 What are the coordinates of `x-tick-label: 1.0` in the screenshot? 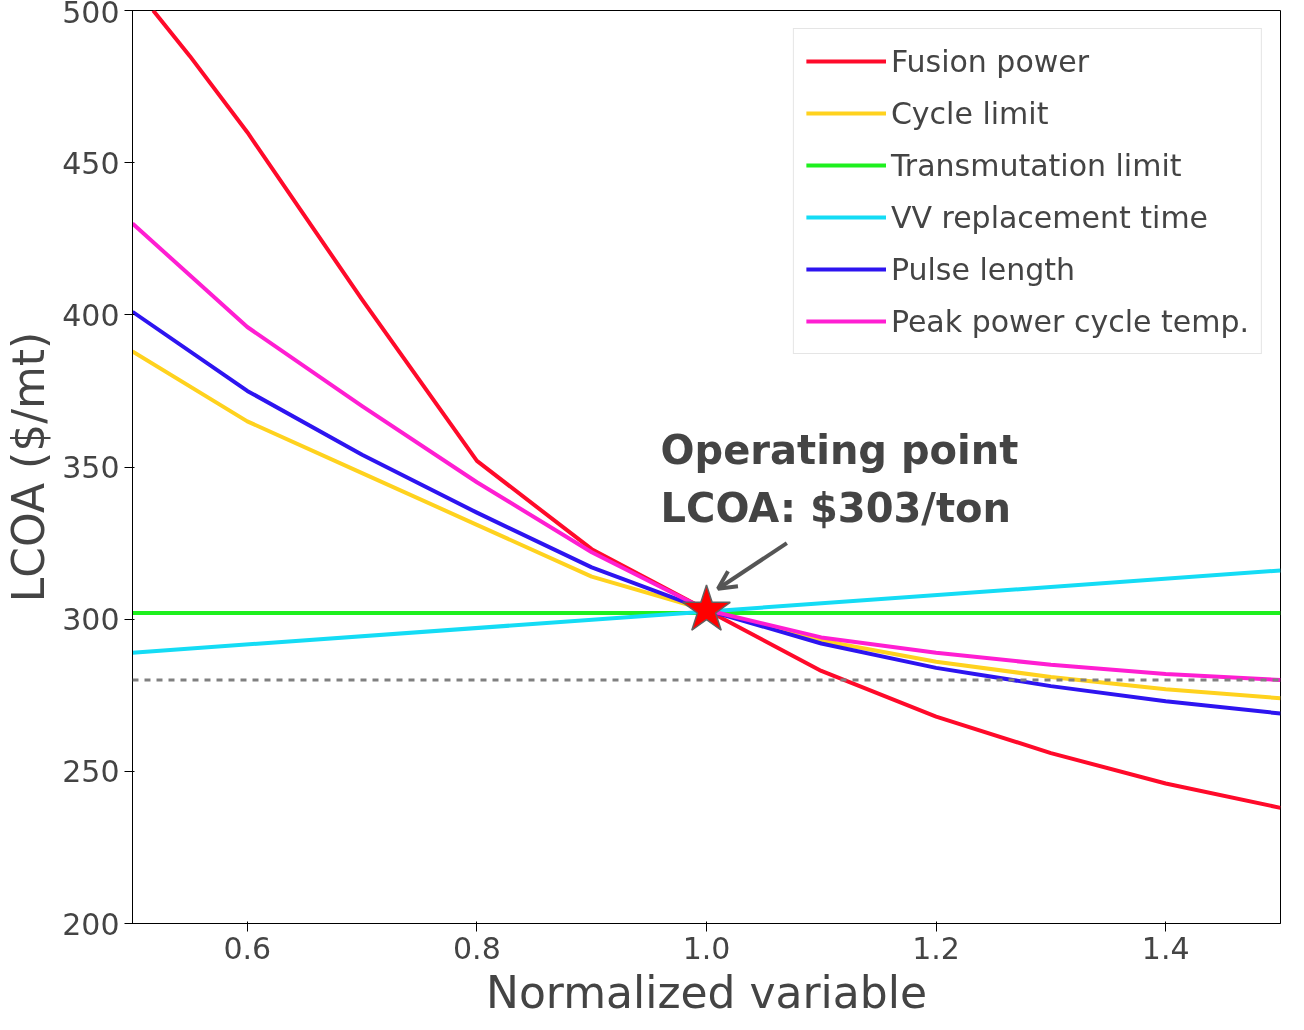 It's located at (706, 948).